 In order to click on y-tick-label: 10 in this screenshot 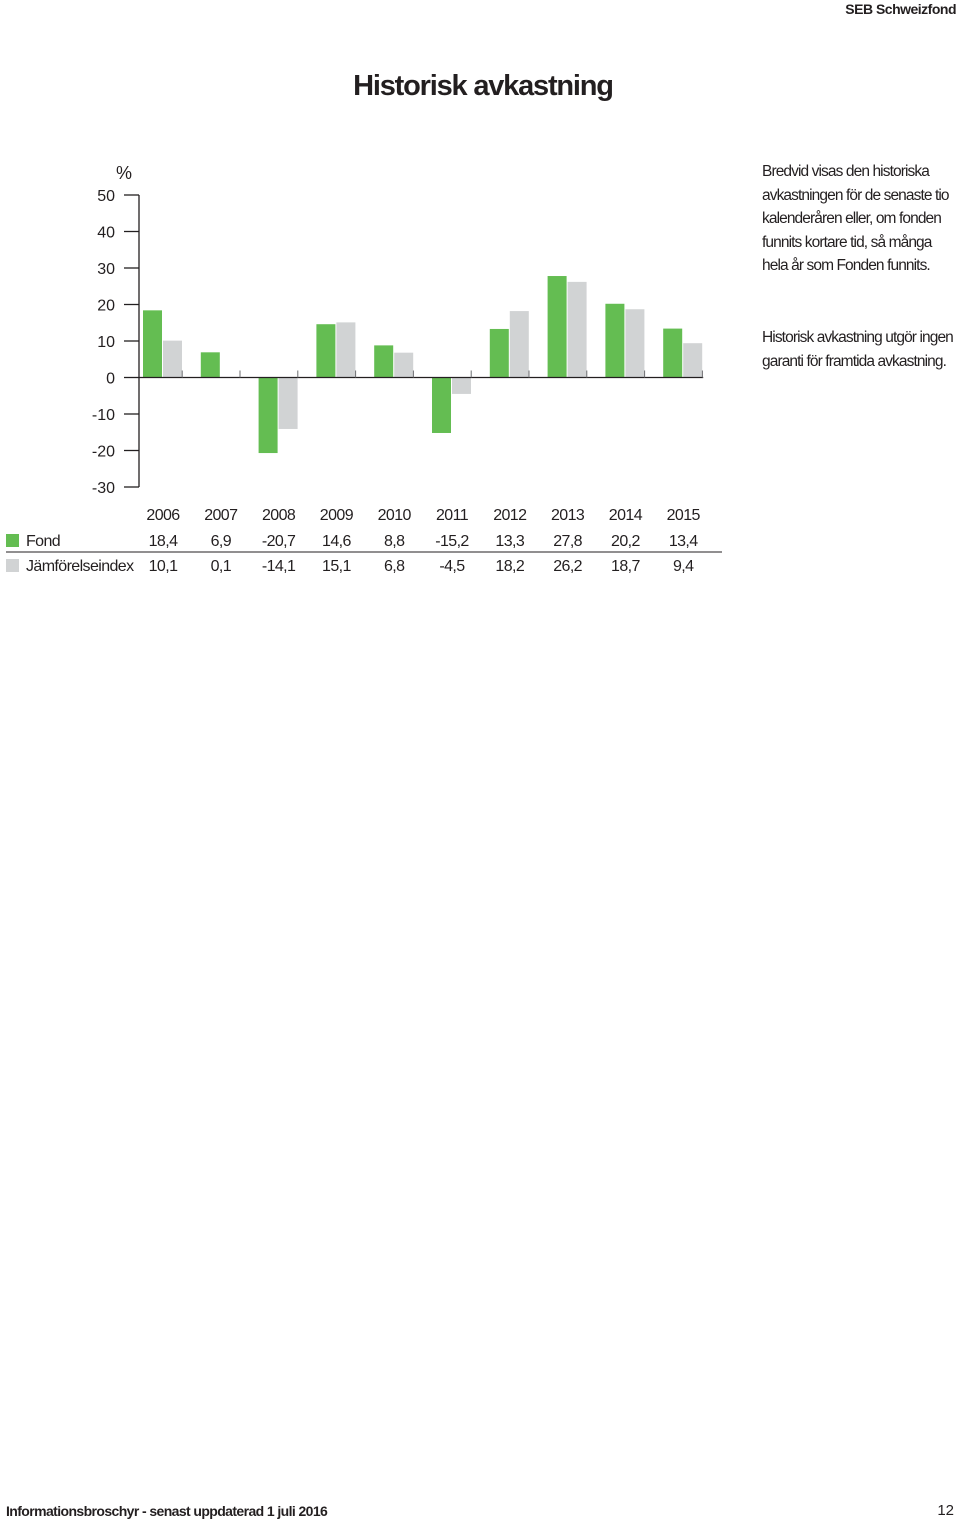, I will do `click(106, 342)`.